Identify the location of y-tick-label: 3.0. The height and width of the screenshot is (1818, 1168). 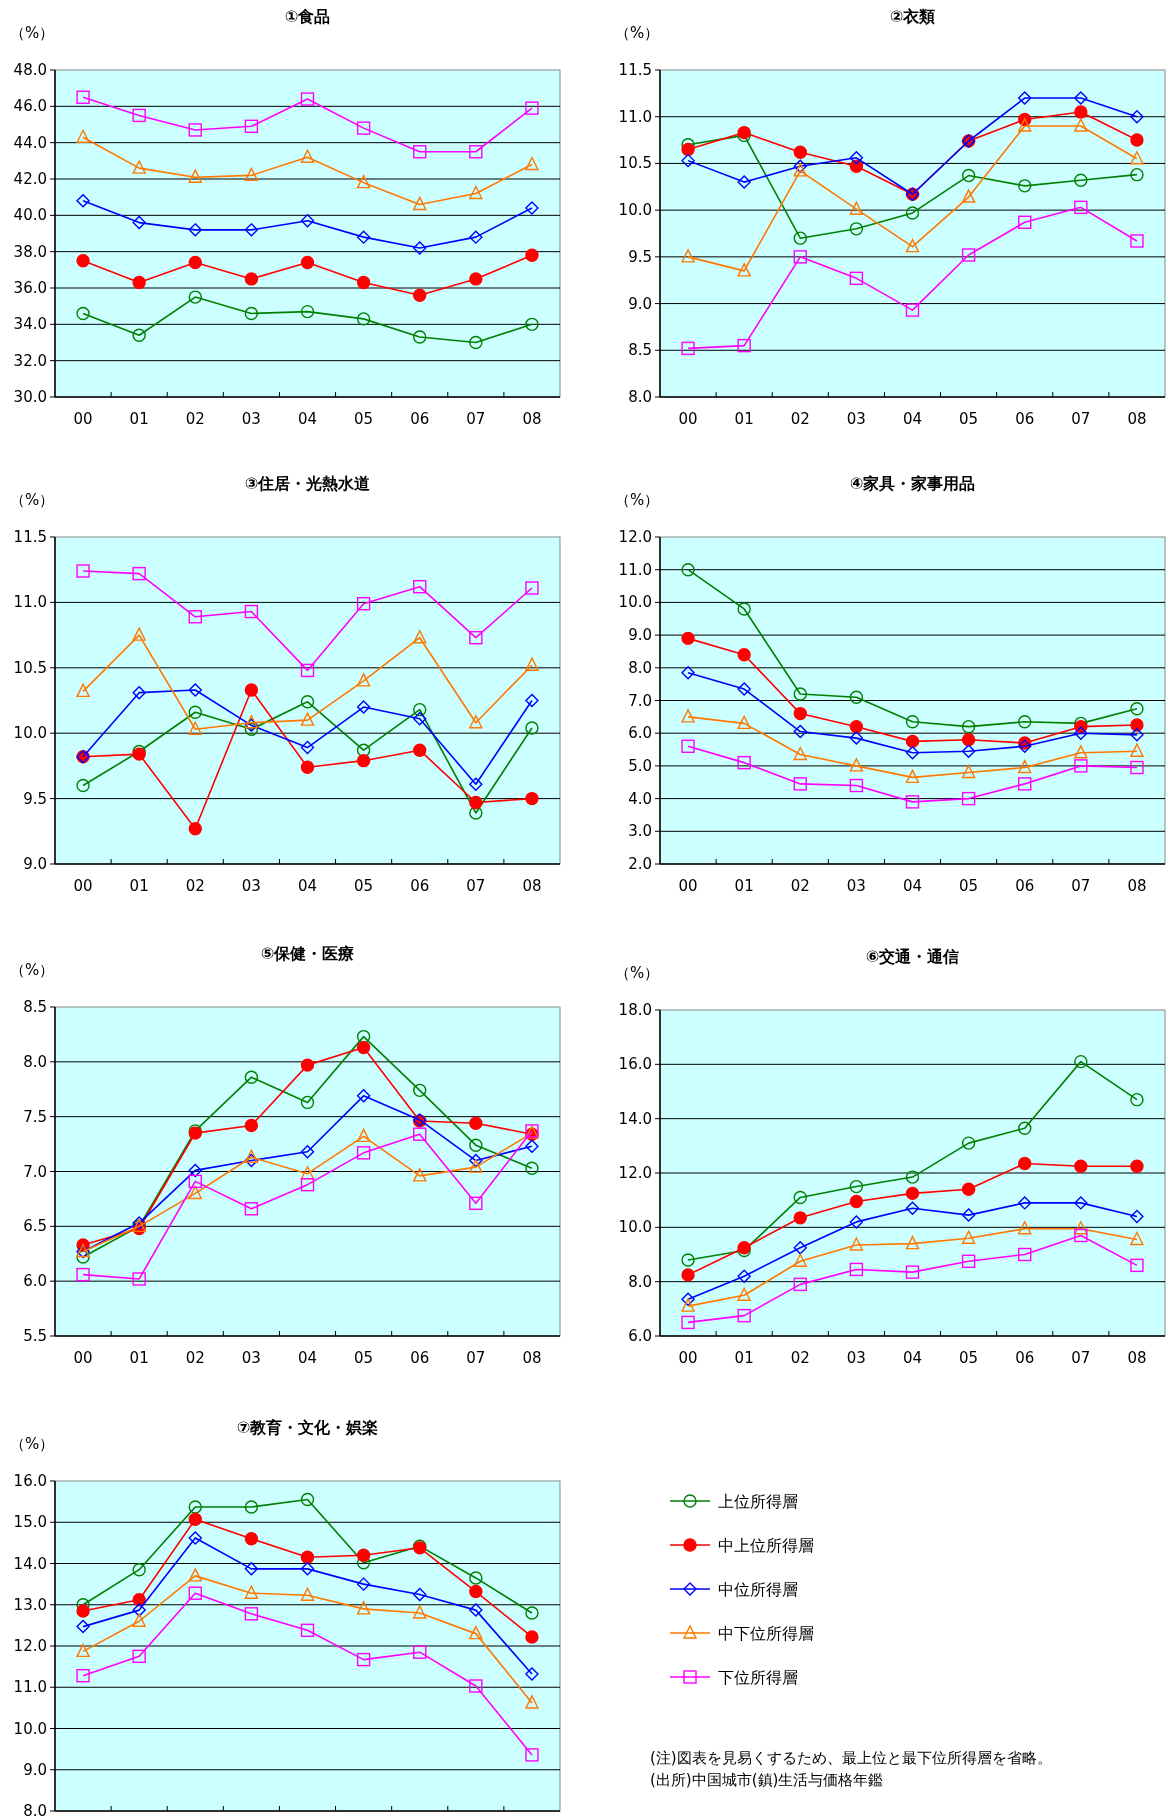
(640, 831).